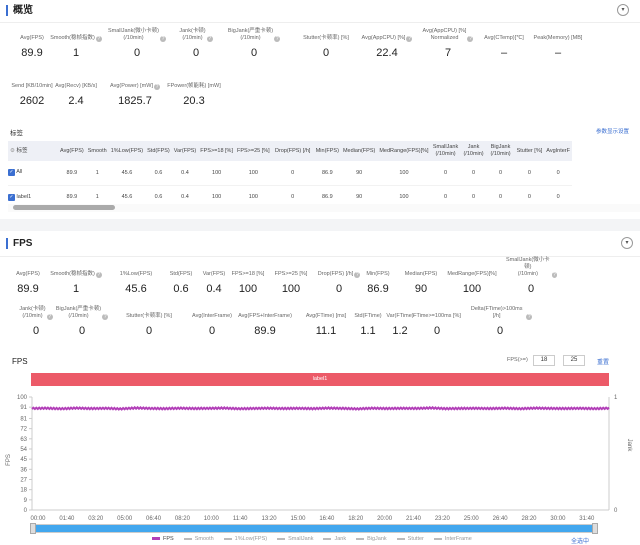 This screenshot has width=640, height=545. I want to click on column-header: ⚙ 标签, so click(33, 151).